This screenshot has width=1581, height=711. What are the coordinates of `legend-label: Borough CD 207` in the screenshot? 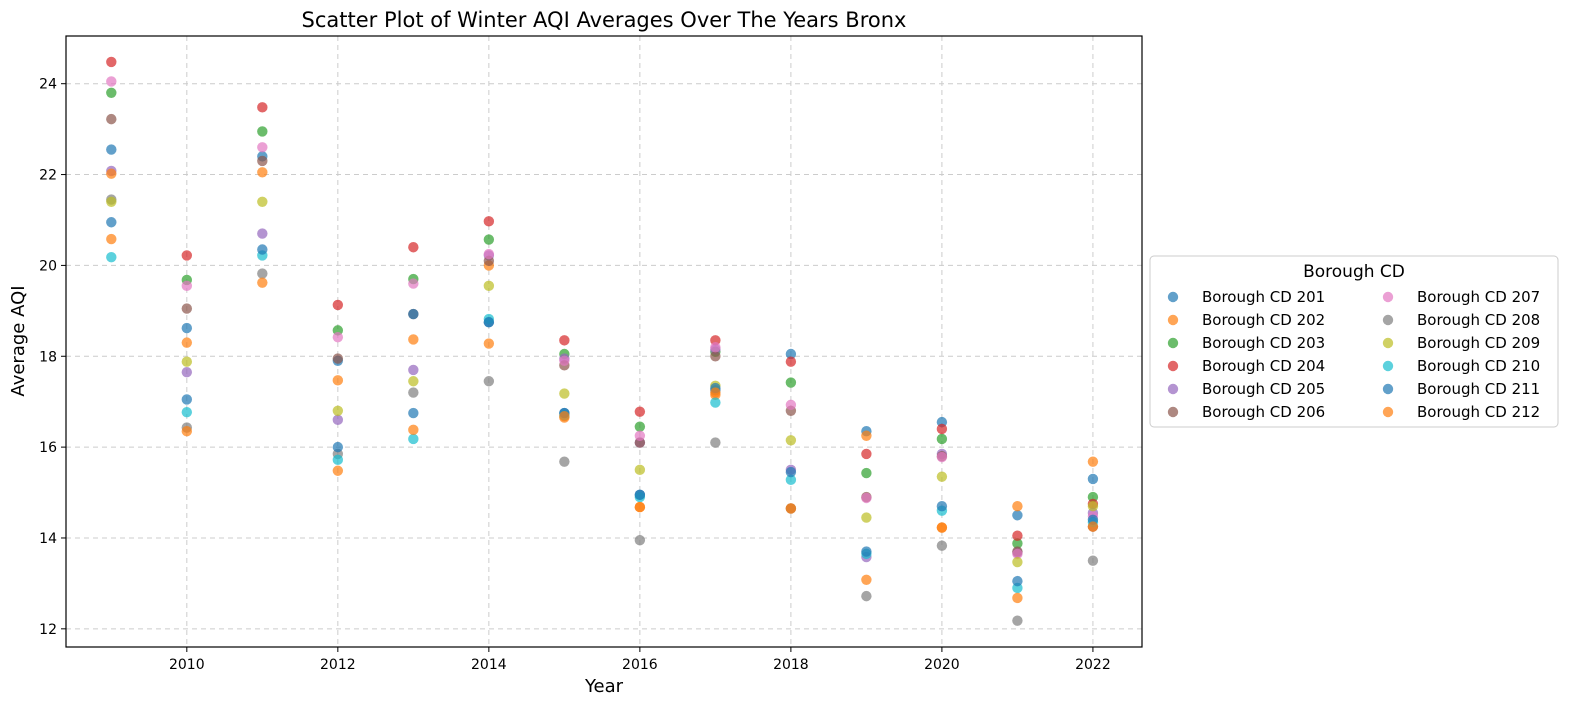 It's located at (1478, 297).